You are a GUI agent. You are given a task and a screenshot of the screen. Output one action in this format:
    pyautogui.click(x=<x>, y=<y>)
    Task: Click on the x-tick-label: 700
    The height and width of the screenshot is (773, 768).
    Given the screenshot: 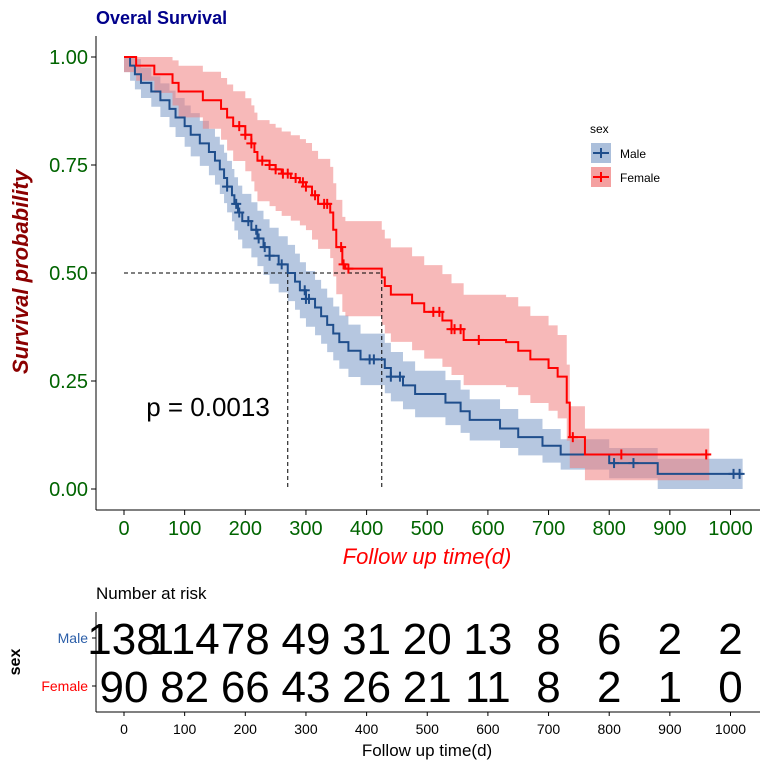 What is the action you would take?
    pyautogui.click(x=548, y=529)
    